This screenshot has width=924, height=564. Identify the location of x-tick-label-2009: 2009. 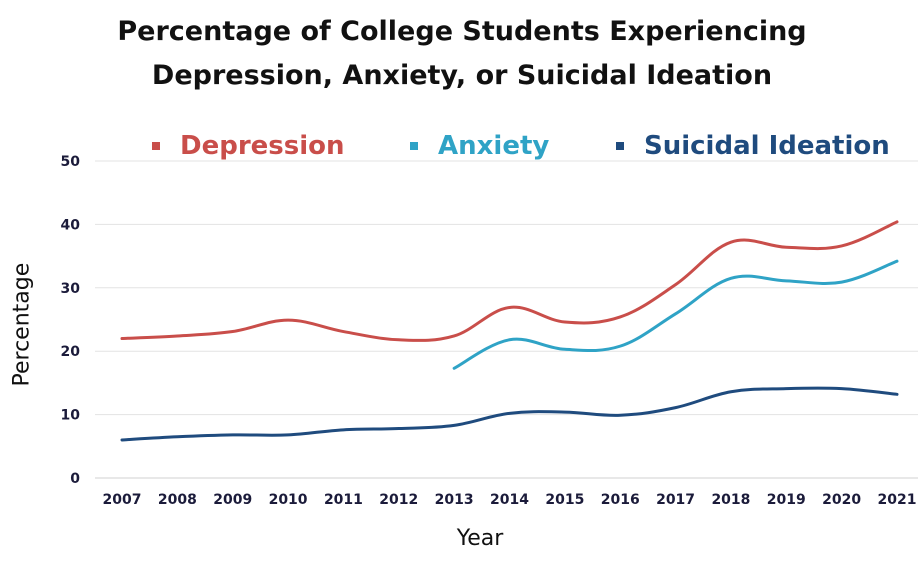
(232, 500).